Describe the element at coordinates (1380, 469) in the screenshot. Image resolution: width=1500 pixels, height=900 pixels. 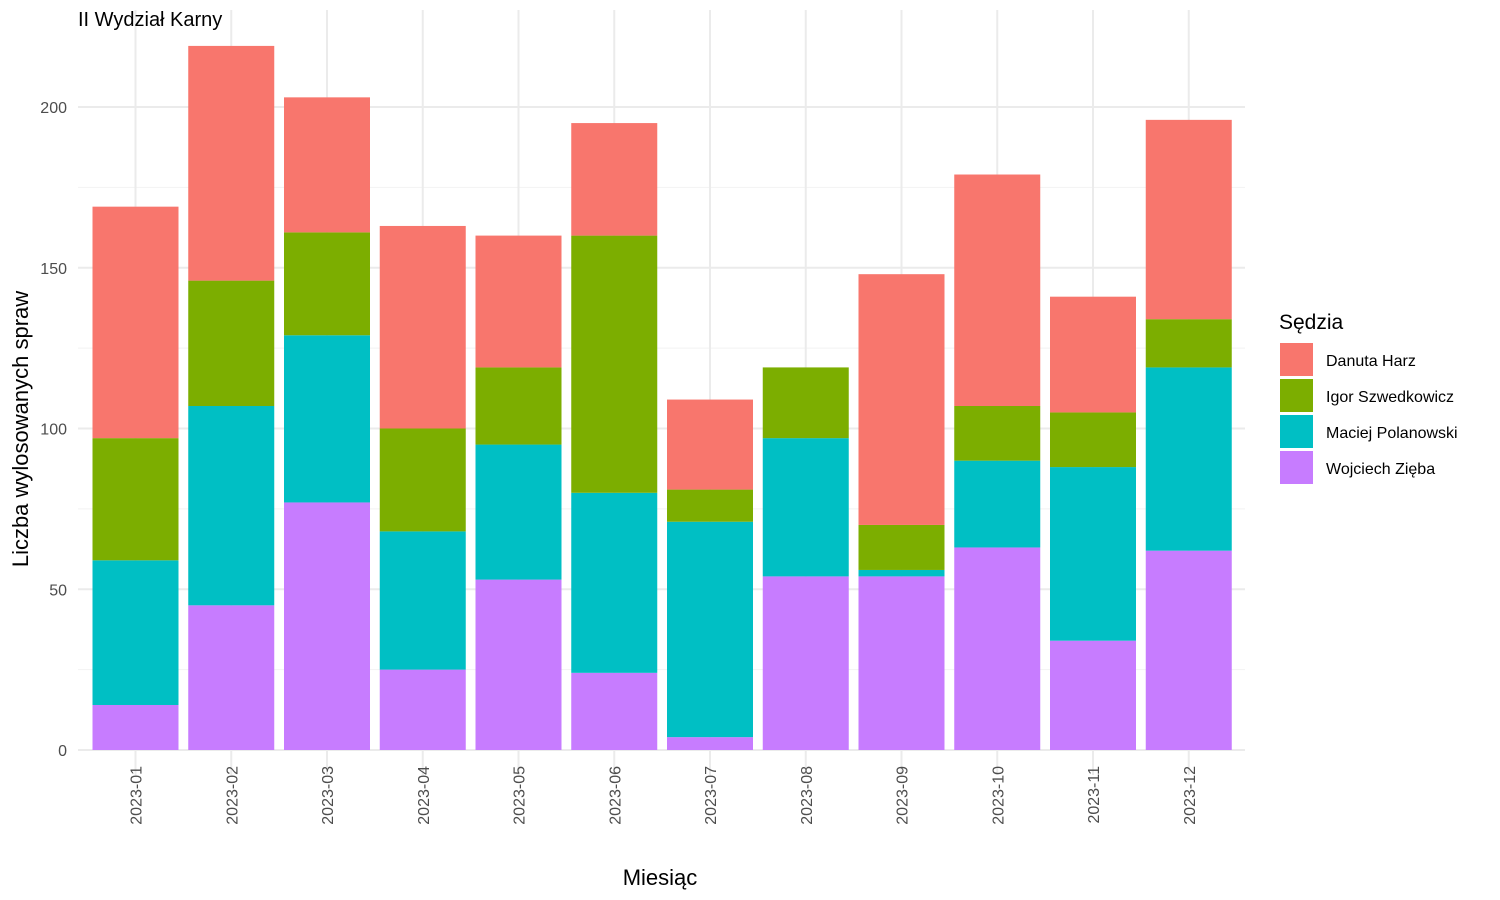
I see `legend-label: Wojciech Zięba` at that location.